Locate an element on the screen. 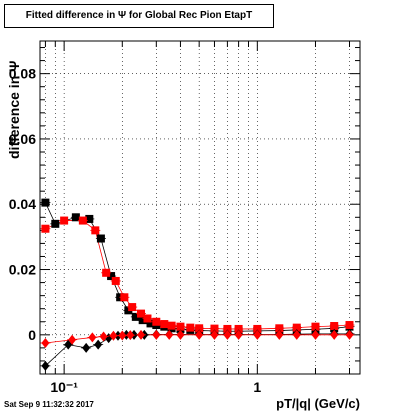 The height and width of the screenshot is (414, 400). x-tick-label: 10⁻¹ is located at coordinates (64, 387).